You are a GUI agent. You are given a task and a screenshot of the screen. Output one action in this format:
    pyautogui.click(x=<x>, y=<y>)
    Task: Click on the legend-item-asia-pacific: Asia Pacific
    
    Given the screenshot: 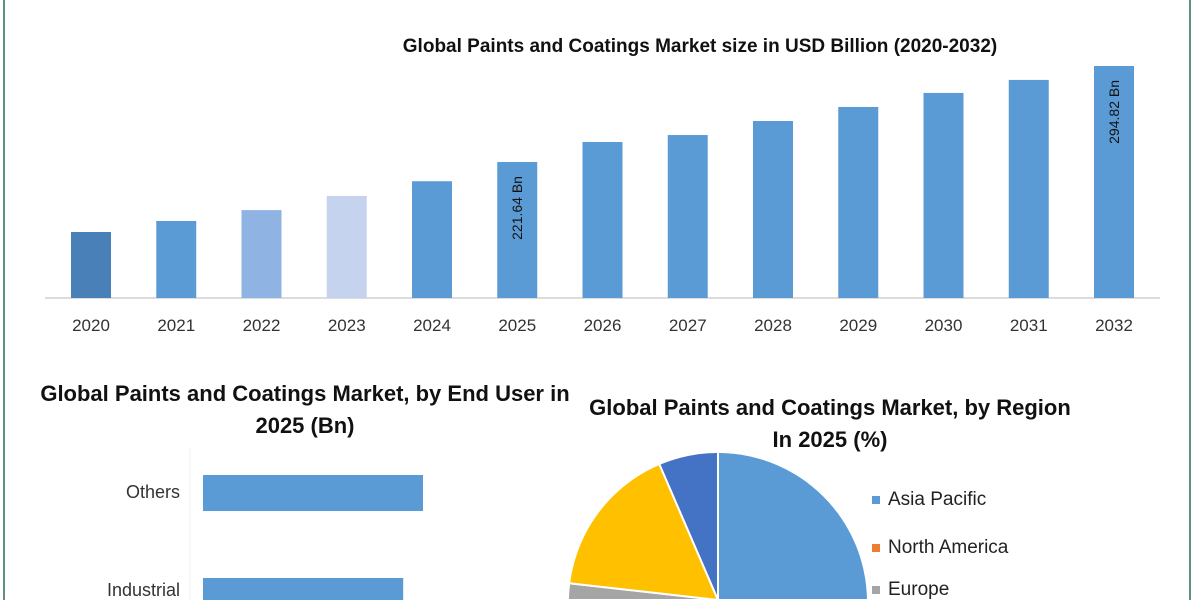 What is the action you would take?
    pyautogui.click(x=929, y=500)
    